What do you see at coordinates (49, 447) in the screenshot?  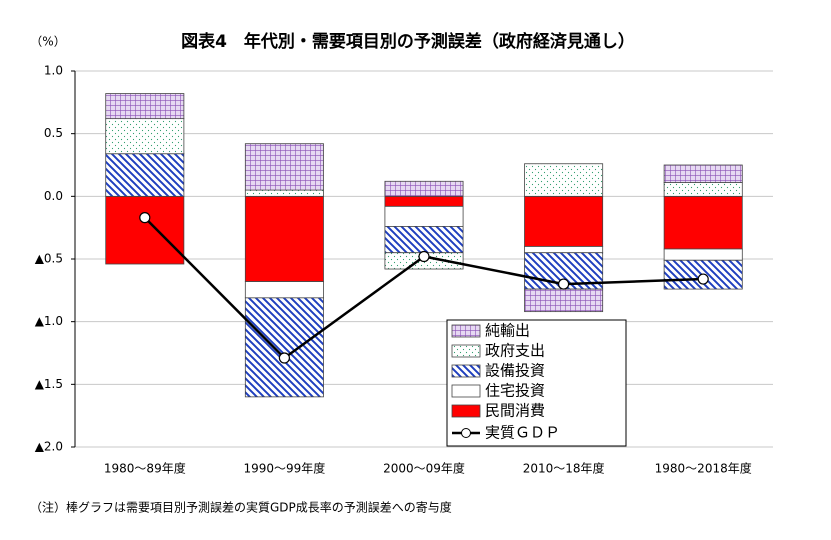 I see `y-tick-label: ▲2.0` at bounding box center [49, 447].